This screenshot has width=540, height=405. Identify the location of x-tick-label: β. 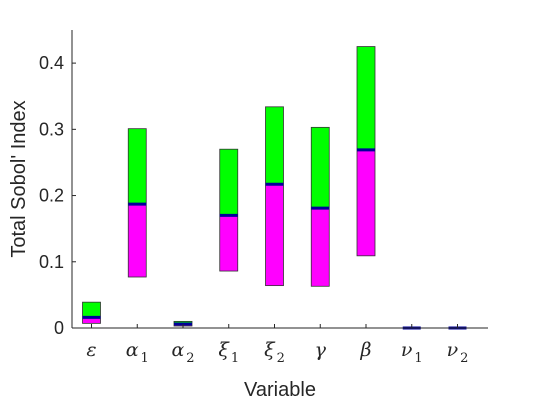
(366, 350).